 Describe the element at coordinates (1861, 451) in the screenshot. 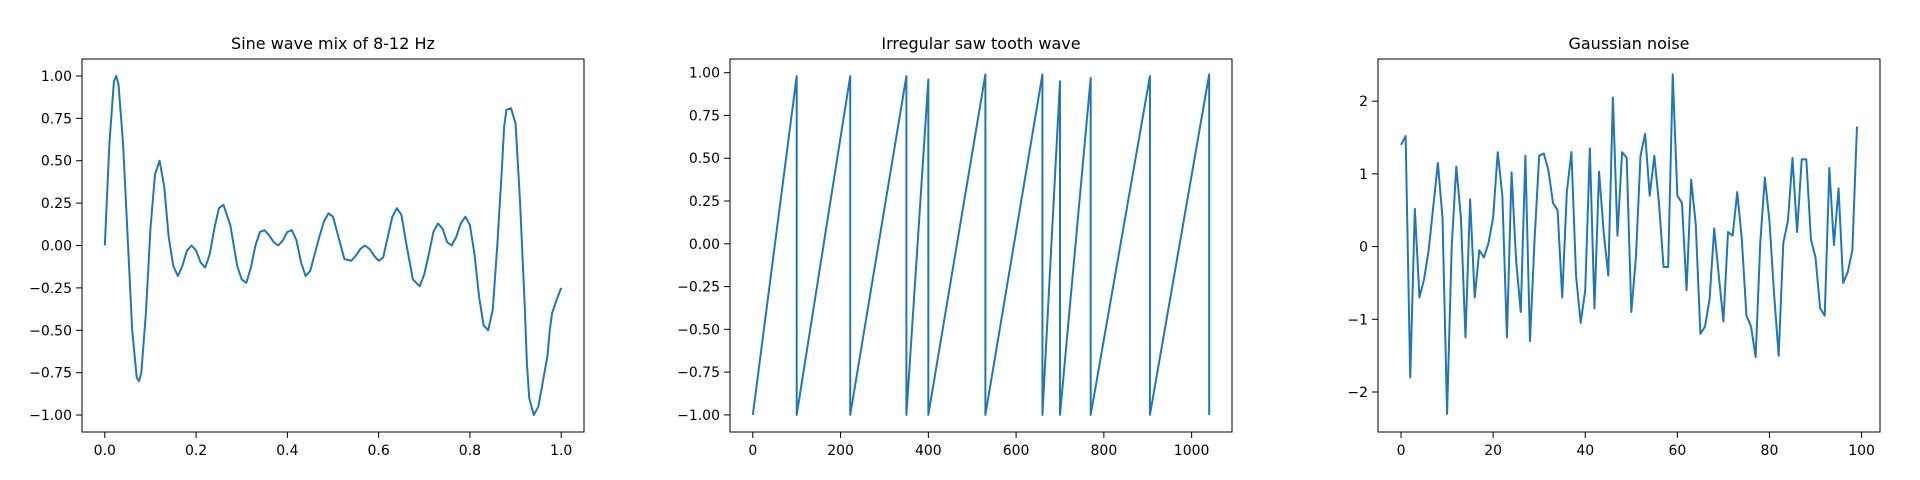

I see `x-tick-label: 100` at that location.